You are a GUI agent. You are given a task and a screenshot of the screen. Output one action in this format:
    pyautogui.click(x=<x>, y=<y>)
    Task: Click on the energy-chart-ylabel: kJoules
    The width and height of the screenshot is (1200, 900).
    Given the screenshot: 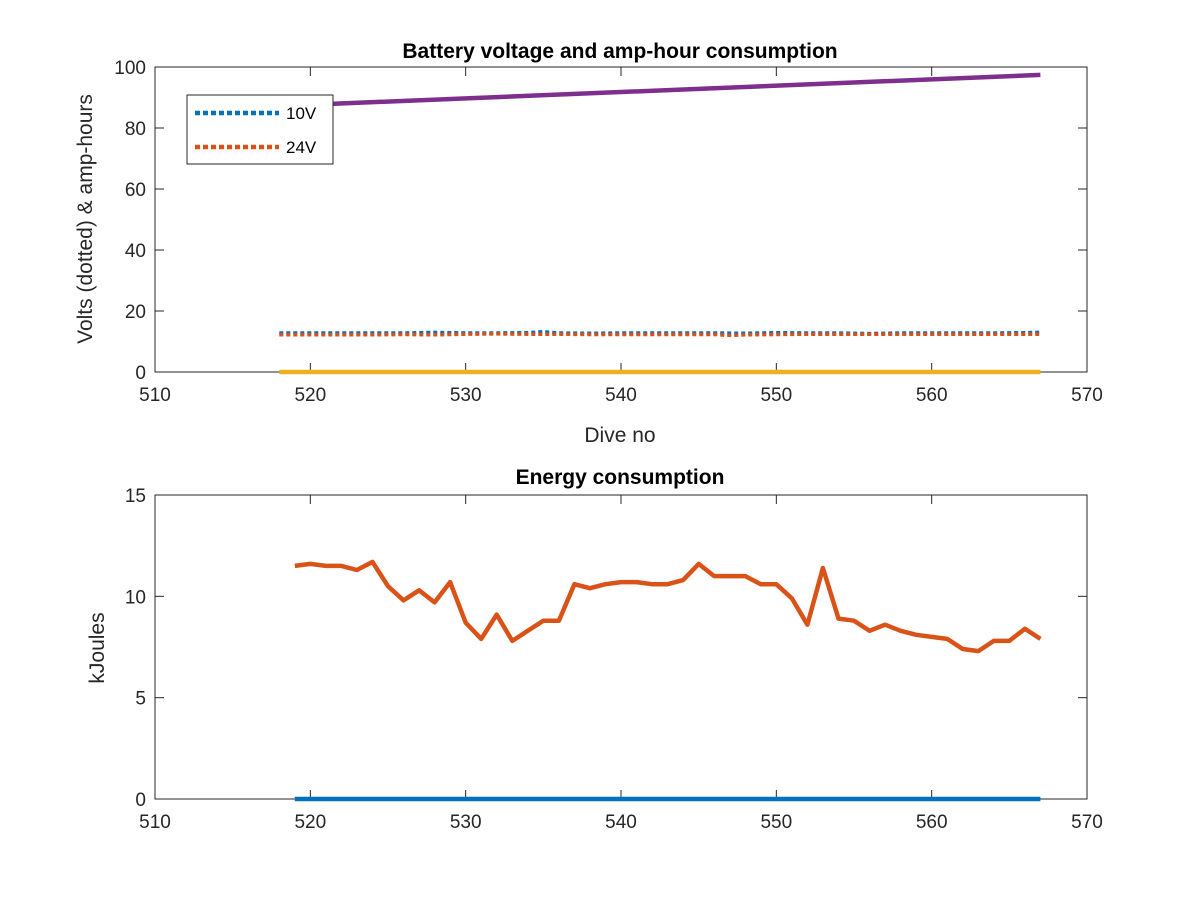 What is the action you would take?
    pyautogui.click(x=97, y=647)
    